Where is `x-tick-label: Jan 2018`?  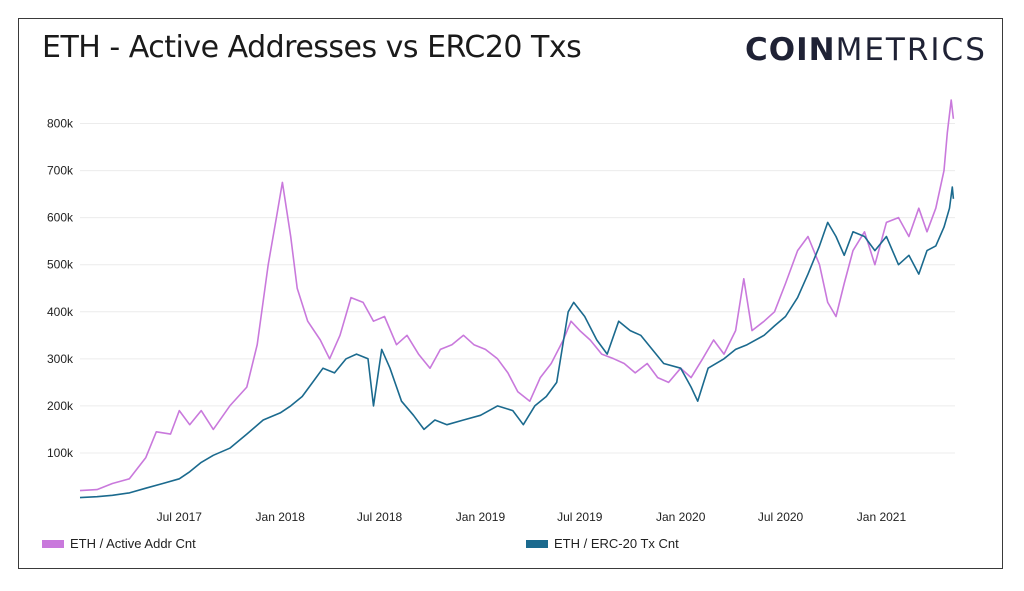 x-tick-label: Jan 2018 is located at coordinates (281, 517).